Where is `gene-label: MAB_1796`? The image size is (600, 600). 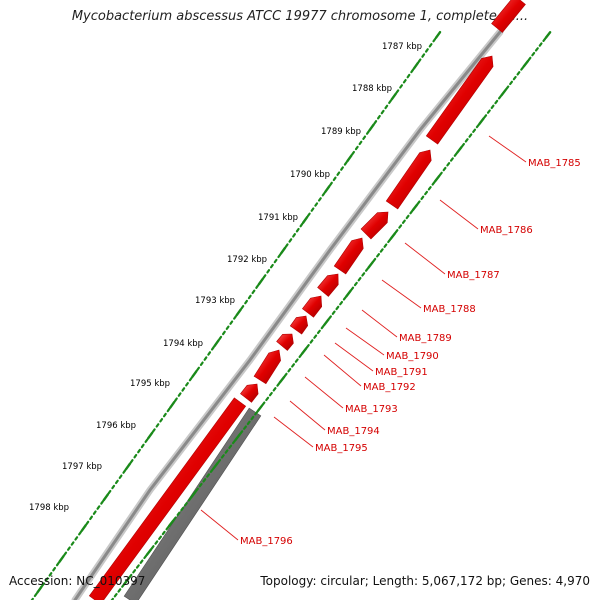 gene-label: MAB_1796 is located at coordinates (266, 541).